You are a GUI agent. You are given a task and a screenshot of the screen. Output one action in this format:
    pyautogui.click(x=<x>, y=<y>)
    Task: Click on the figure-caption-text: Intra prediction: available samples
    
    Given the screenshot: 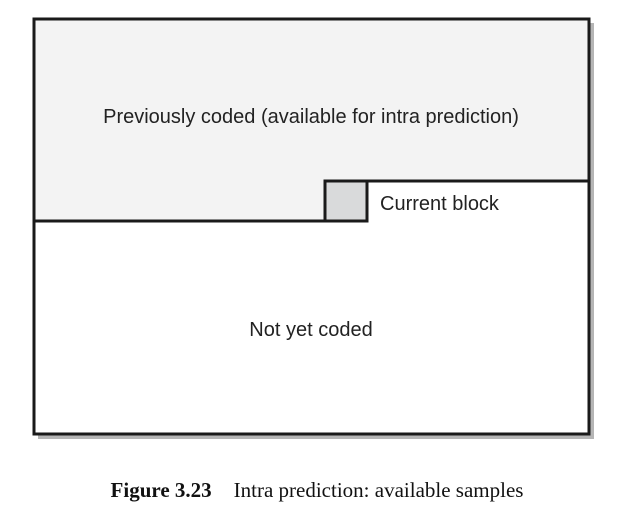 What is the action you would take?
    pyautogui.click(x=378, y=490)
    